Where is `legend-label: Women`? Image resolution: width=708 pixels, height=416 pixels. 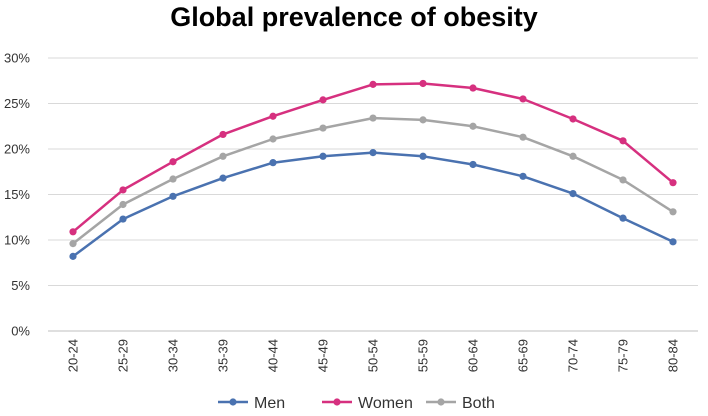 legend-label: Women is located at coordinates (385, 403).